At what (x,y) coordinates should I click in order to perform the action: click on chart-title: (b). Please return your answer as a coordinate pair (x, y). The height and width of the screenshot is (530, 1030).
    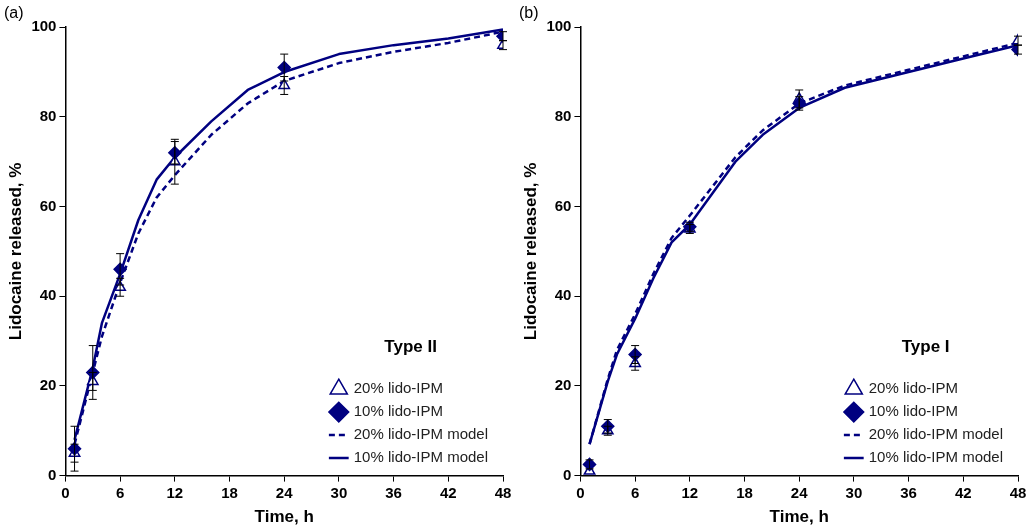
    Looking at the image, I should click on (529, 13).